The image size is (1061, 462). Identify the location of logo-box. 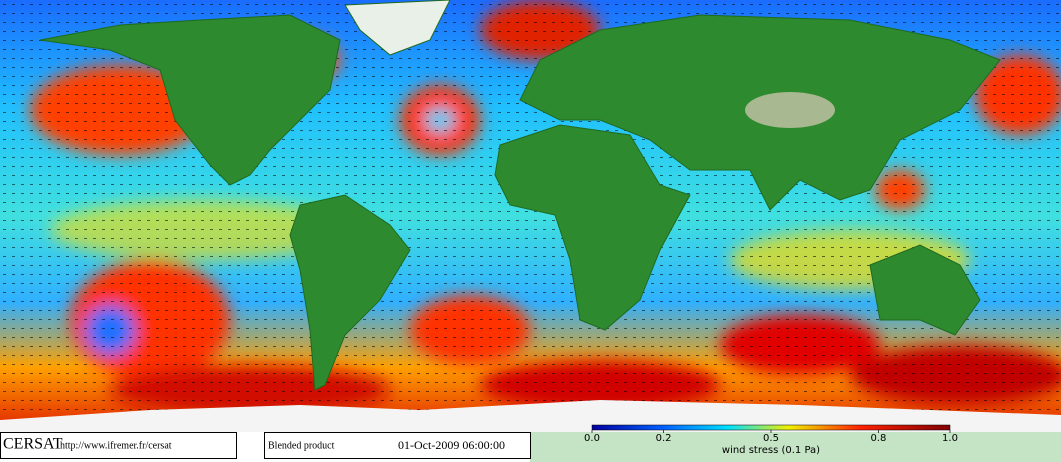
(118, 445).